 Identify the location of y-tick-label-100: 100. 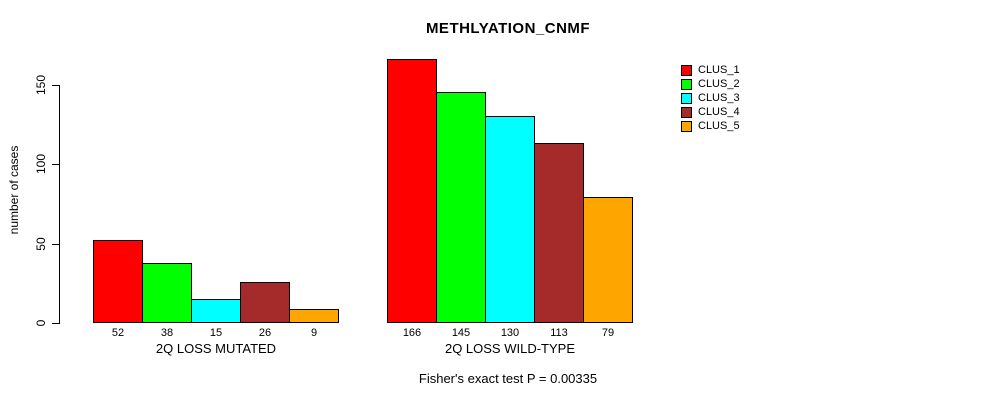
(41, 164).